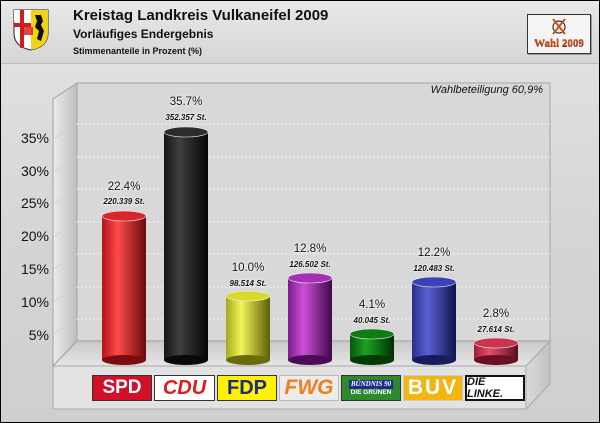  What do you see at coordinates (559, 26) in the screenshot?
I see `ballot-cross-icon` at bounding box center [559, 26].